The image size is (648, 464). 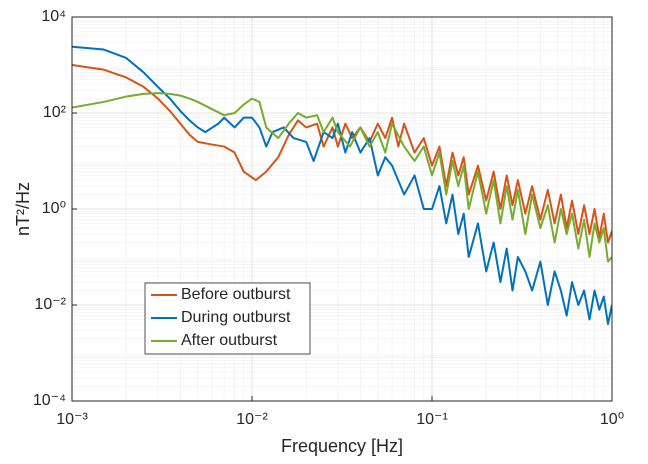 What do you see at coordinates (50, 304) in the screenshot?
I see `y-tick-label: 10⁻²` at bounding box center [50, 304].